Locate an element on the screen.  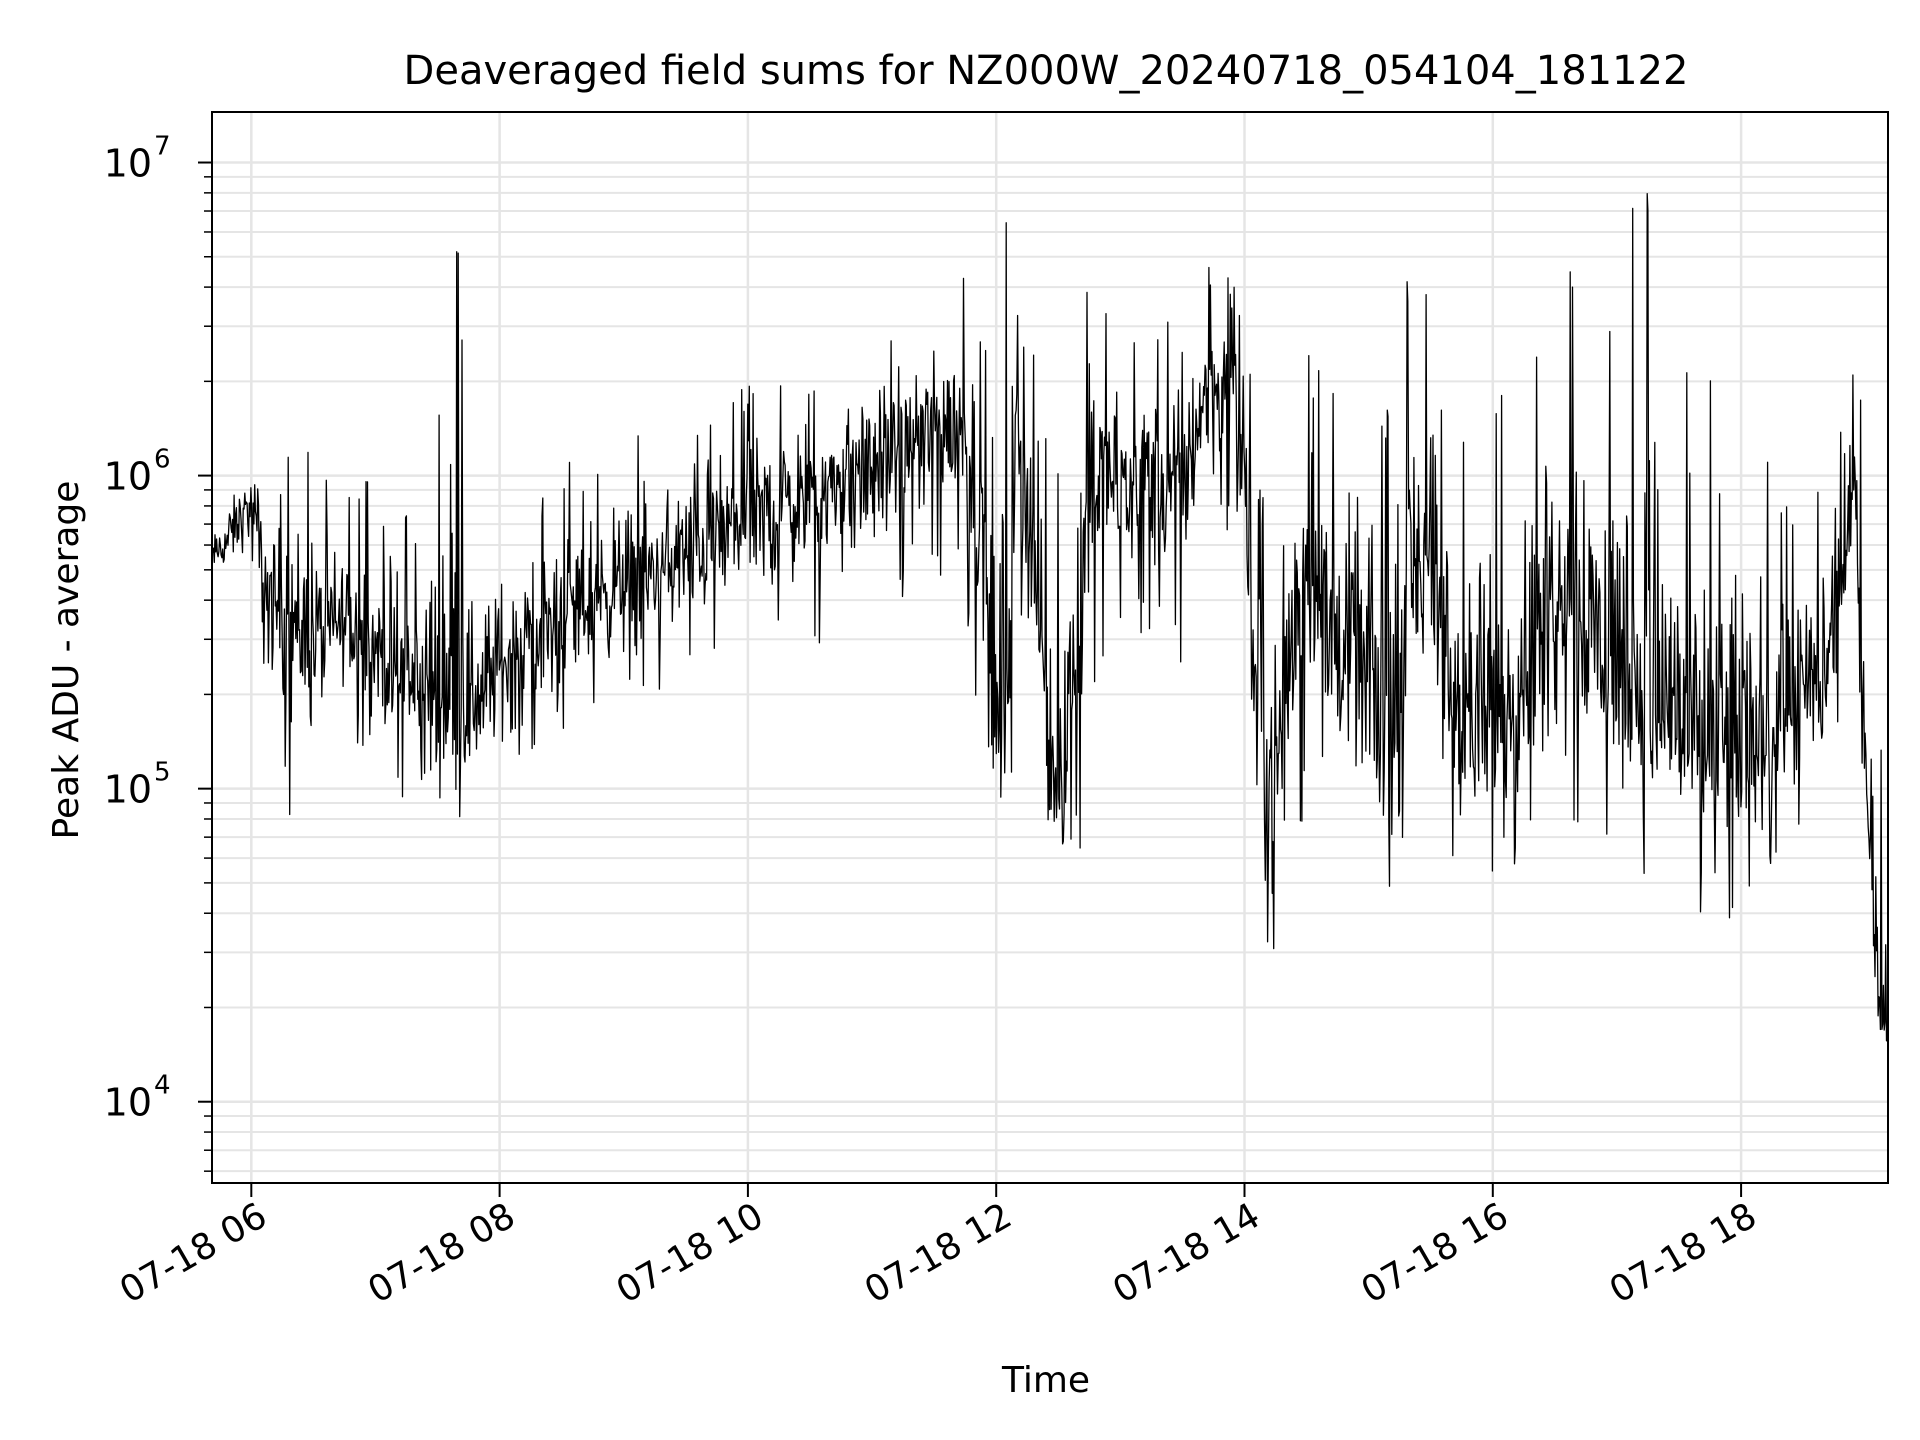
y-tick-exponent: 4 is located at coordinates (162, 1086).